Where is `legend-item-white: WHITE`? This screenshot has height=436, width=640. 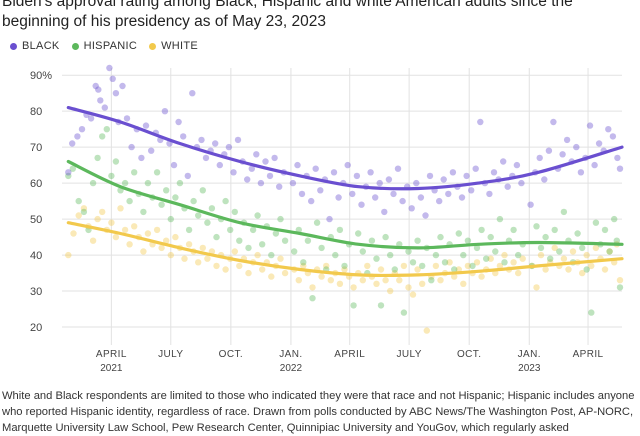 legend-item-white: WHITE is located at coordinates (173, 46).